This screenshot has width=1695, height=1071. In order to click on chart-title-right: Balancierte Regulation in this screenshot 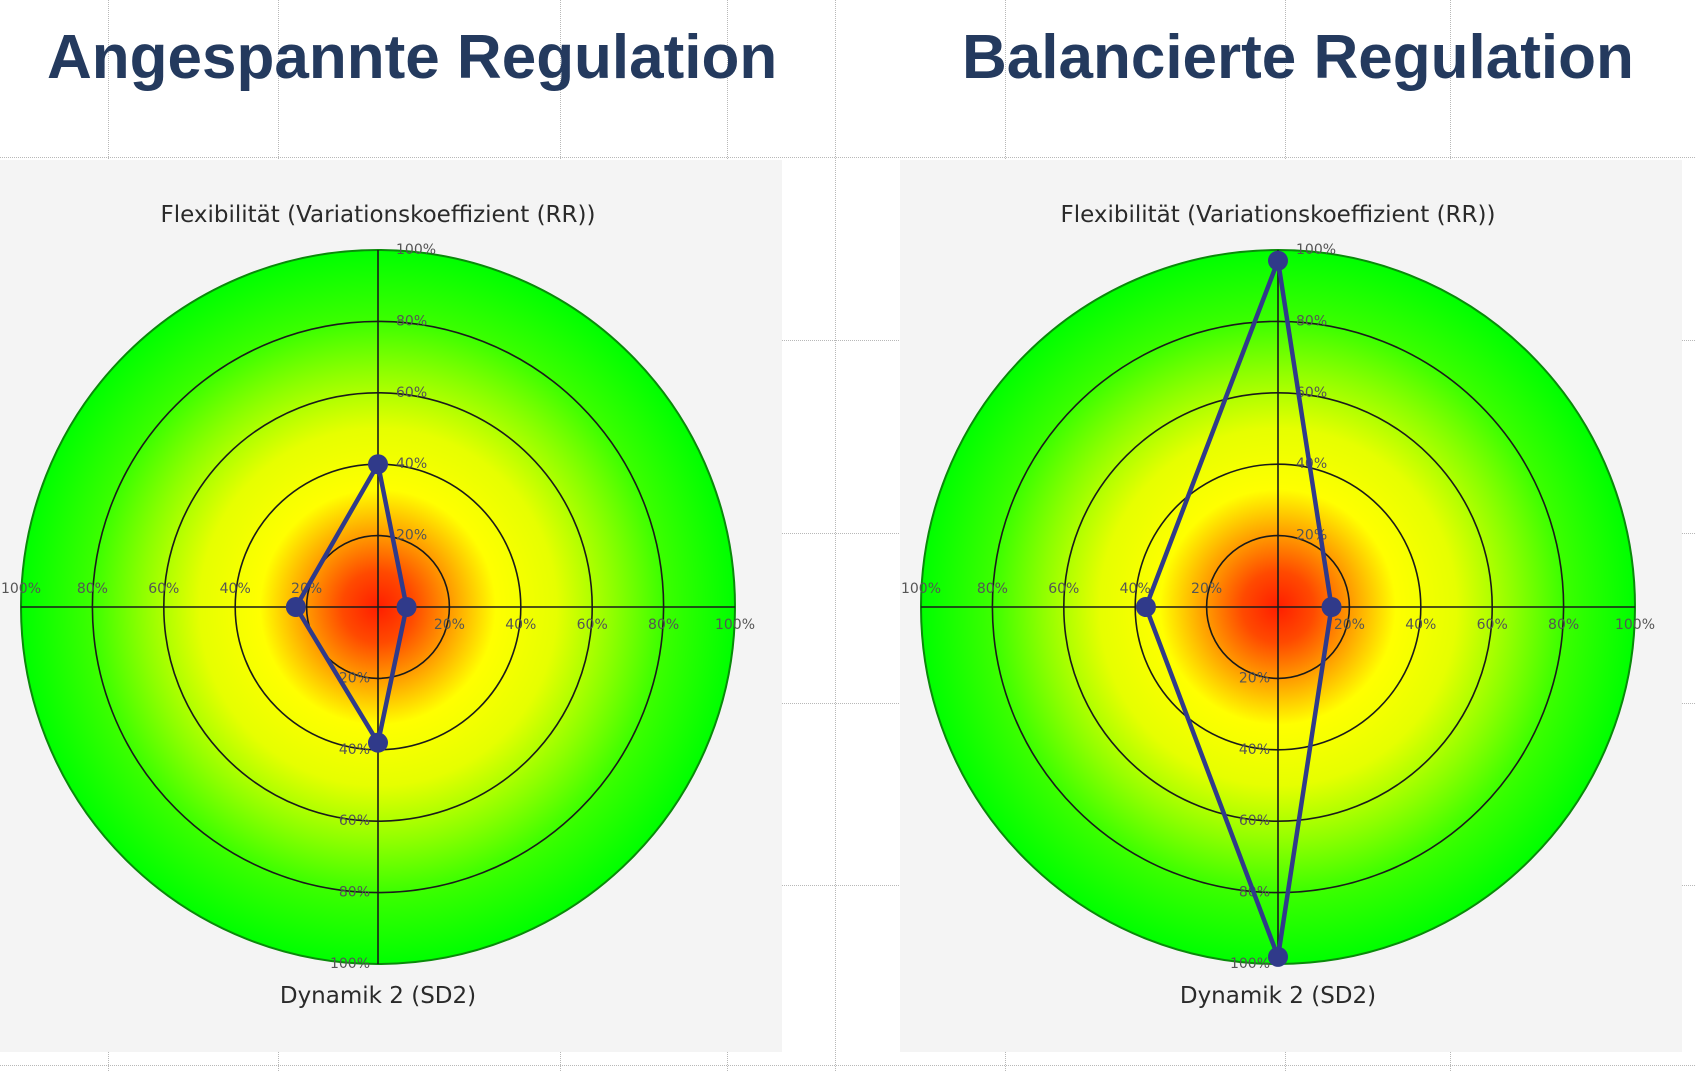, I will do `click(1298, 57)`.